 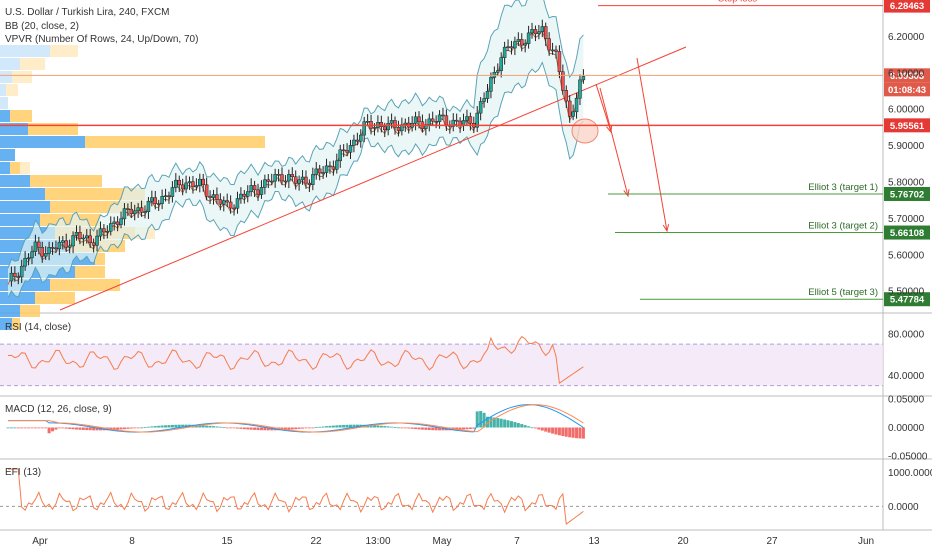 What do you see at coordinates (453, 541) in the screenshot?
I see `time-axis: Apr 8 15 22 13:00 May 7 13 20 27 Jun` at bounding box center [453, 541].